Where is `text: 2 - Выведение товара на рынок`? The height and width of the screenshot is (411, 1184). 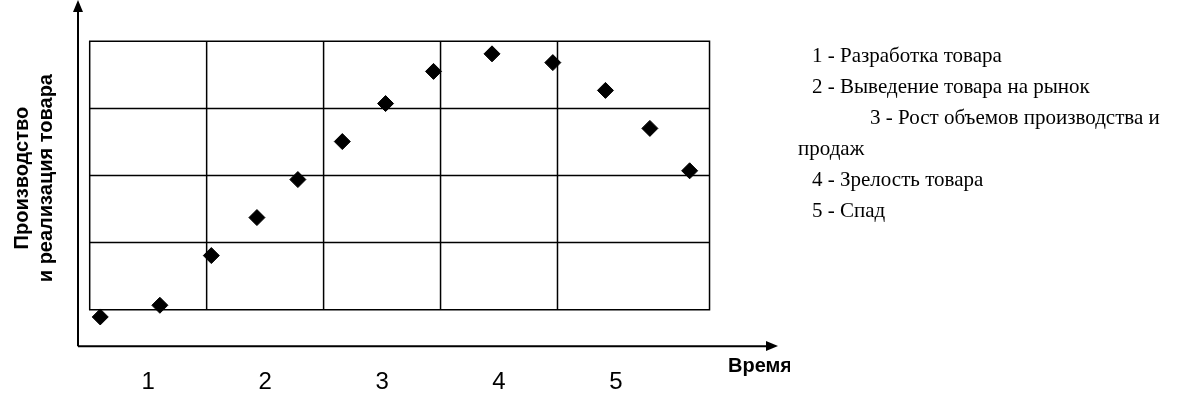
text: 2 - Выведение товара на рынок is located at coordinates (951, 86).